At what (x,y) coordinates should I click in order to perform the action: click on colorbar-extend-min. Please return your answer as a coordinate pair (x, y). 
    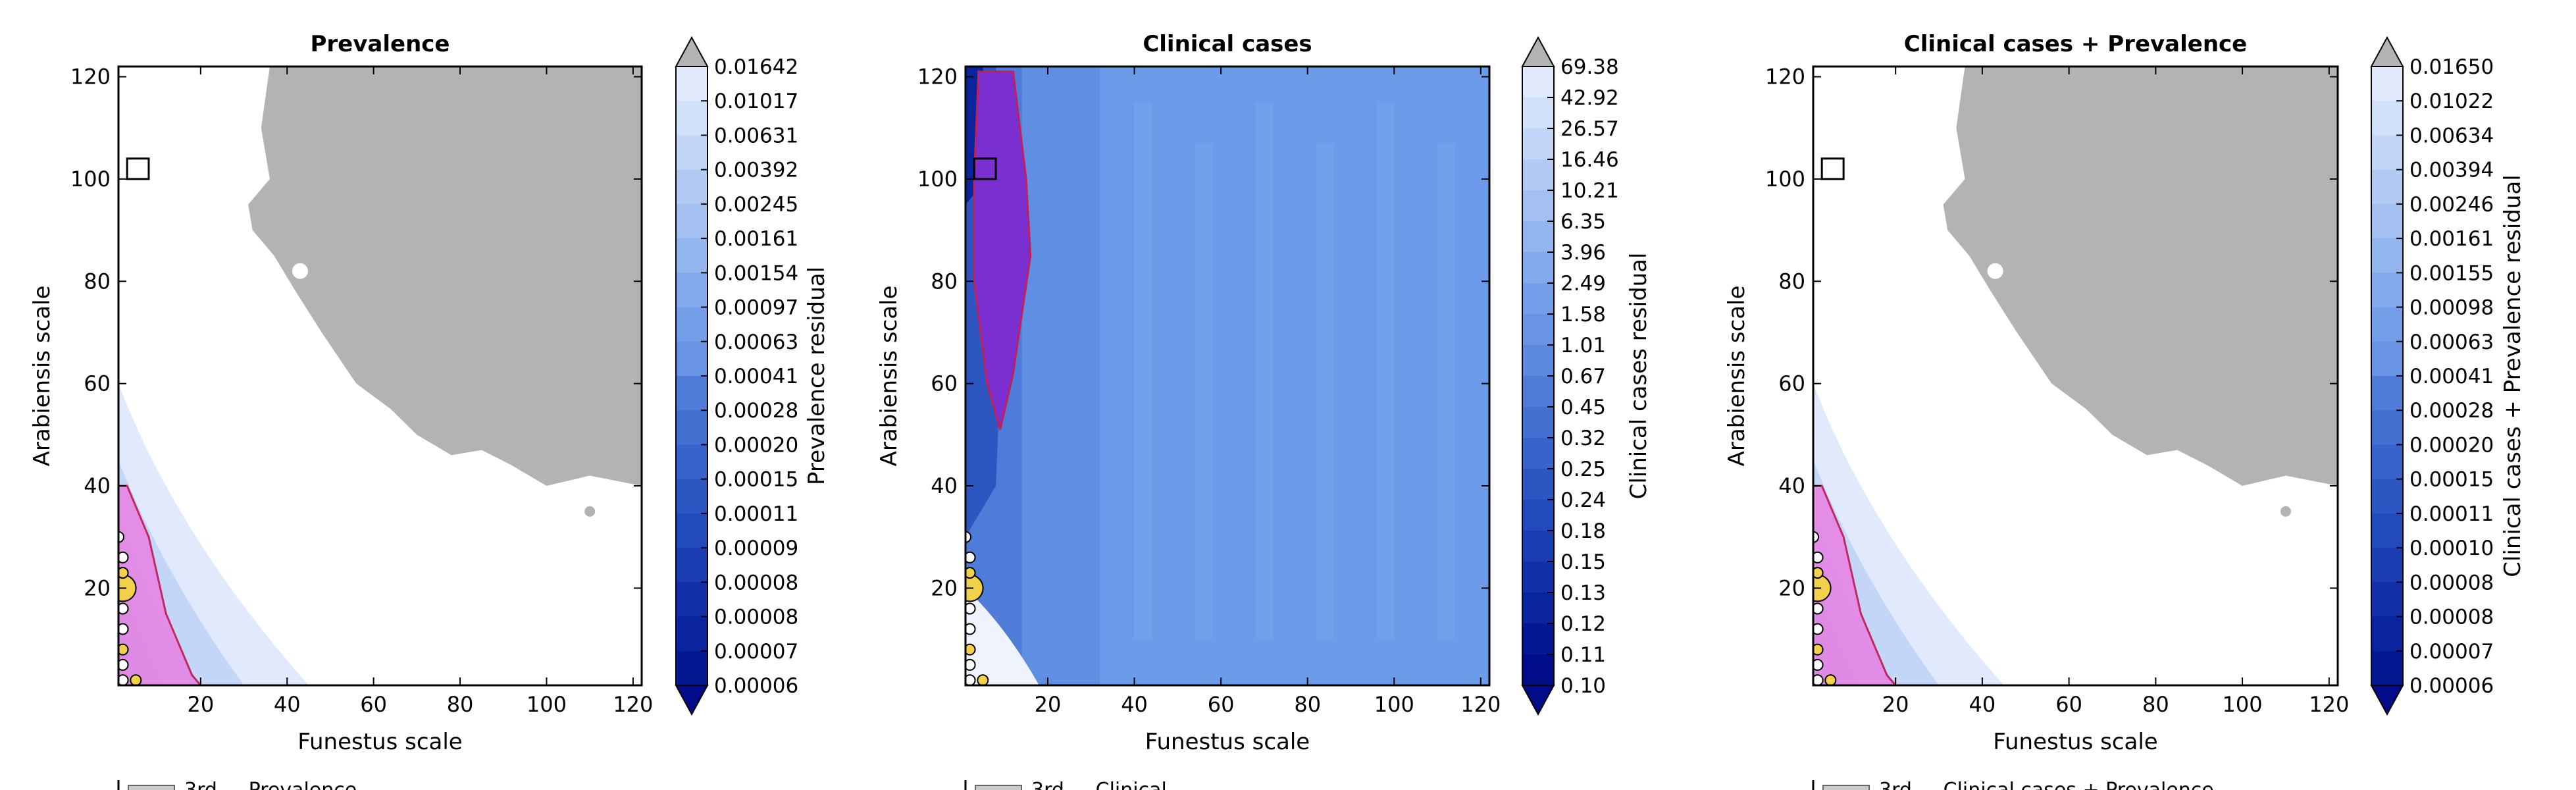
    Looking at the image, I should click on (1538, 701).